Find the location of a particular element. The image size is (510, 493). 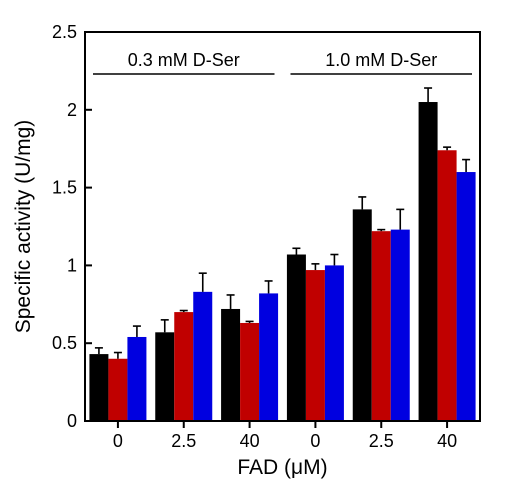

group-label: 0.3 mM D-Ser is located at coordinates (184, 60).